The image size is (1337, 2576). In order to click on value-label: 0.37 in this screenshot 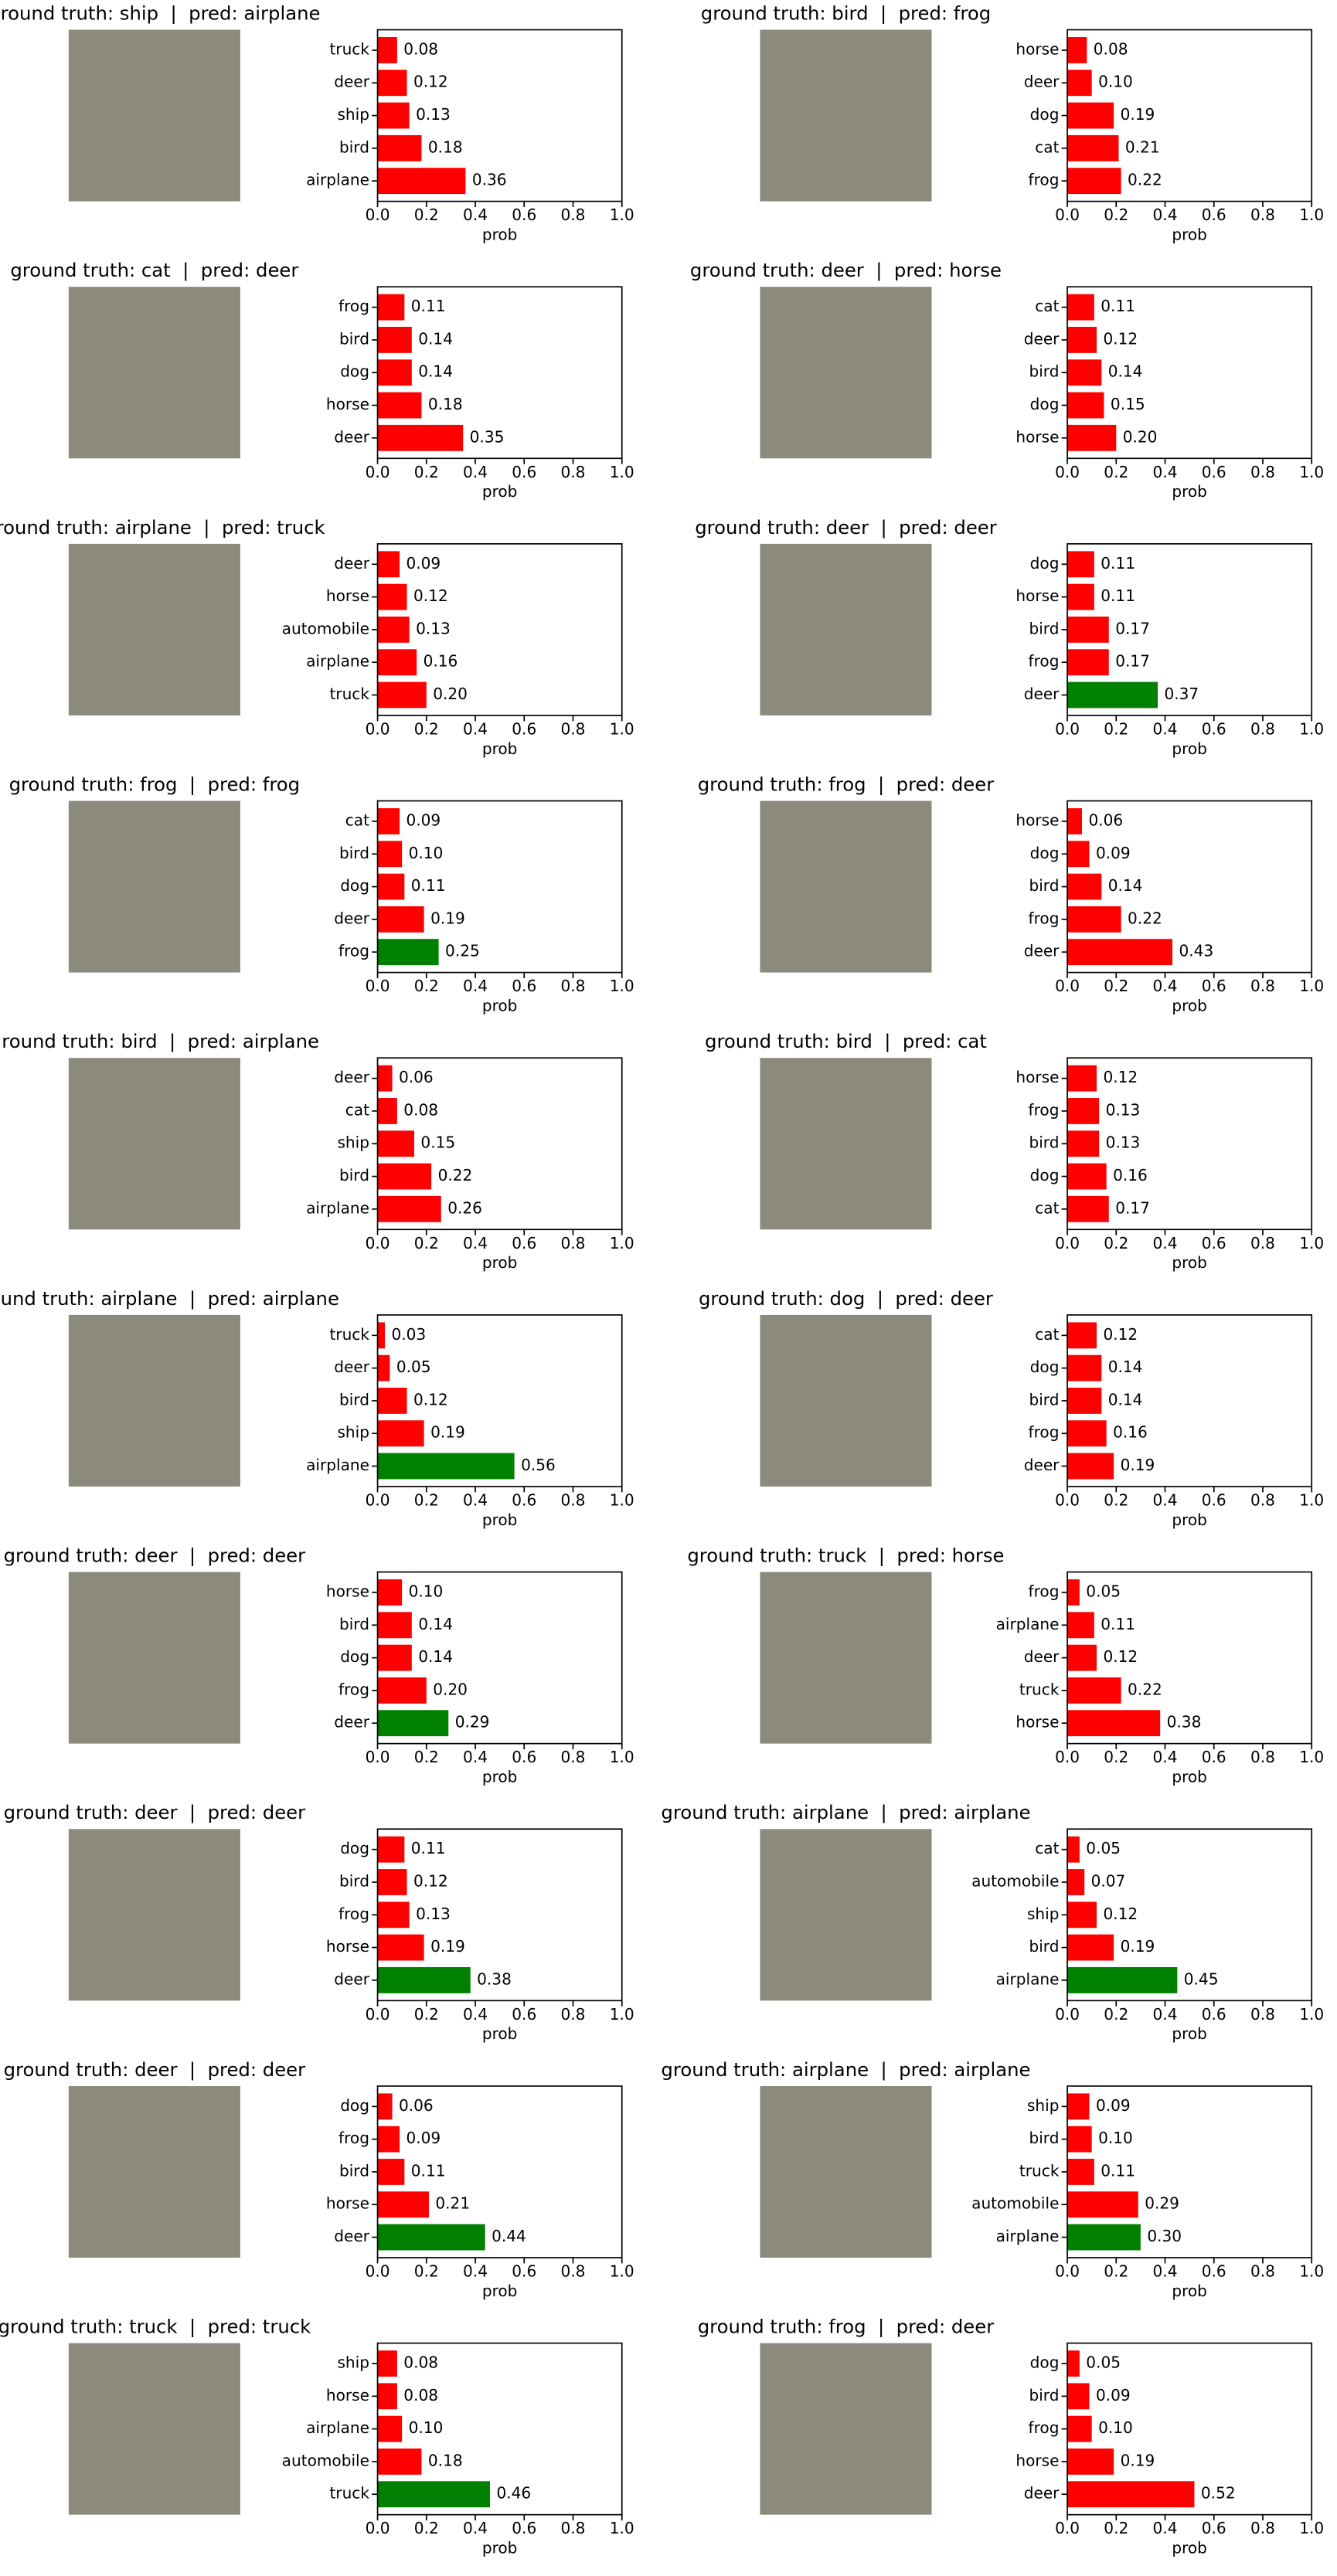, I will do `click(1181, 694)`.